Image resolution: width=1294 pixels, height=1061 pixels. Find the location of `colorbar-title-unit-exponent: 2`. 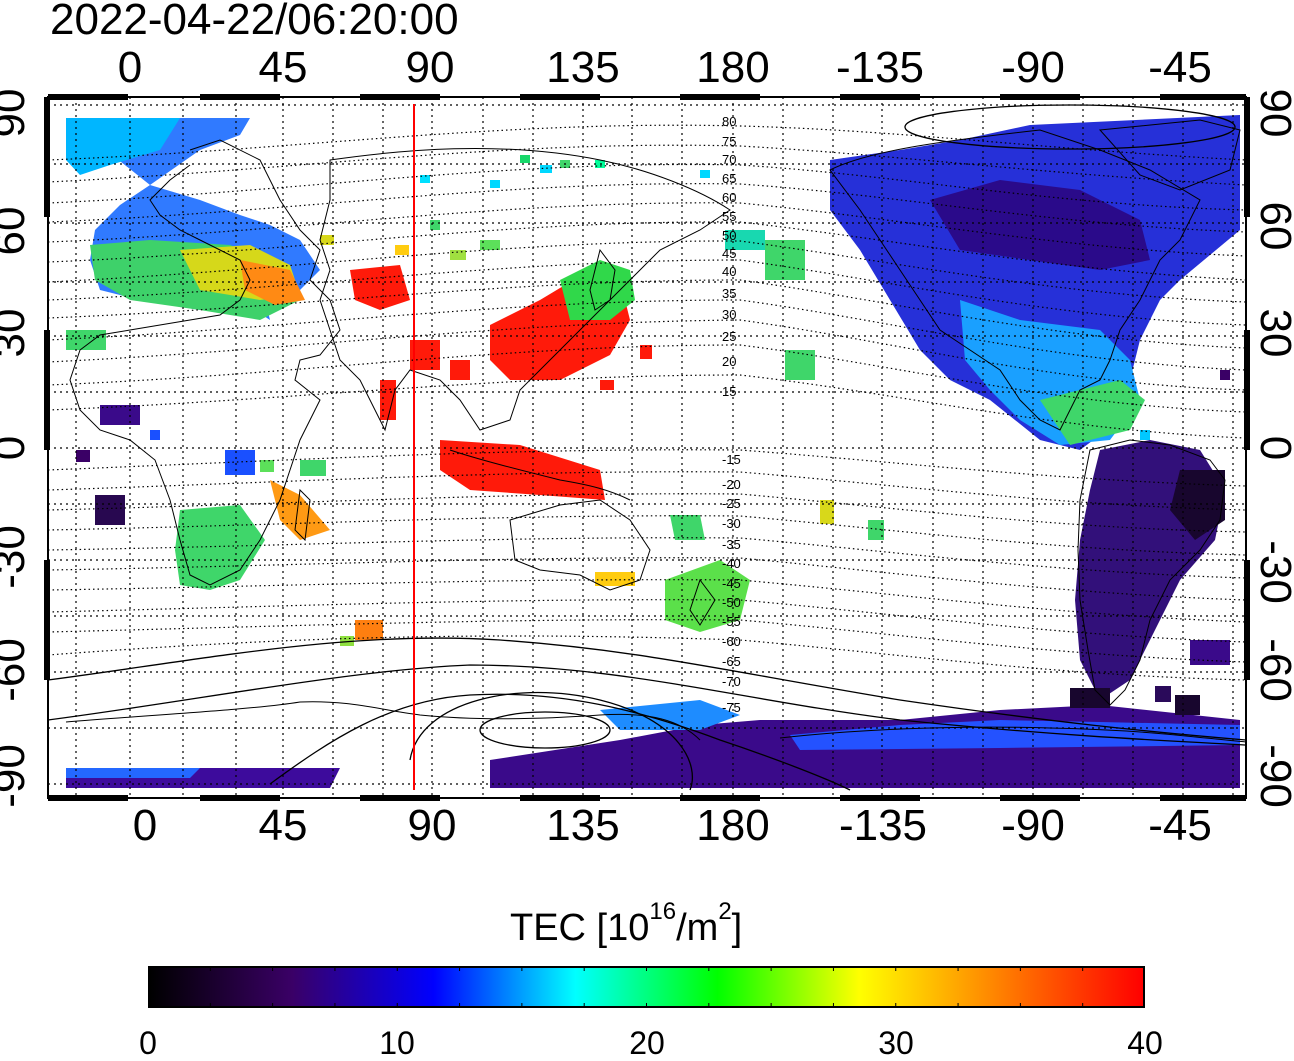

colorbar-title-unit-exponent: 2 is located at coordinates (725, 911).